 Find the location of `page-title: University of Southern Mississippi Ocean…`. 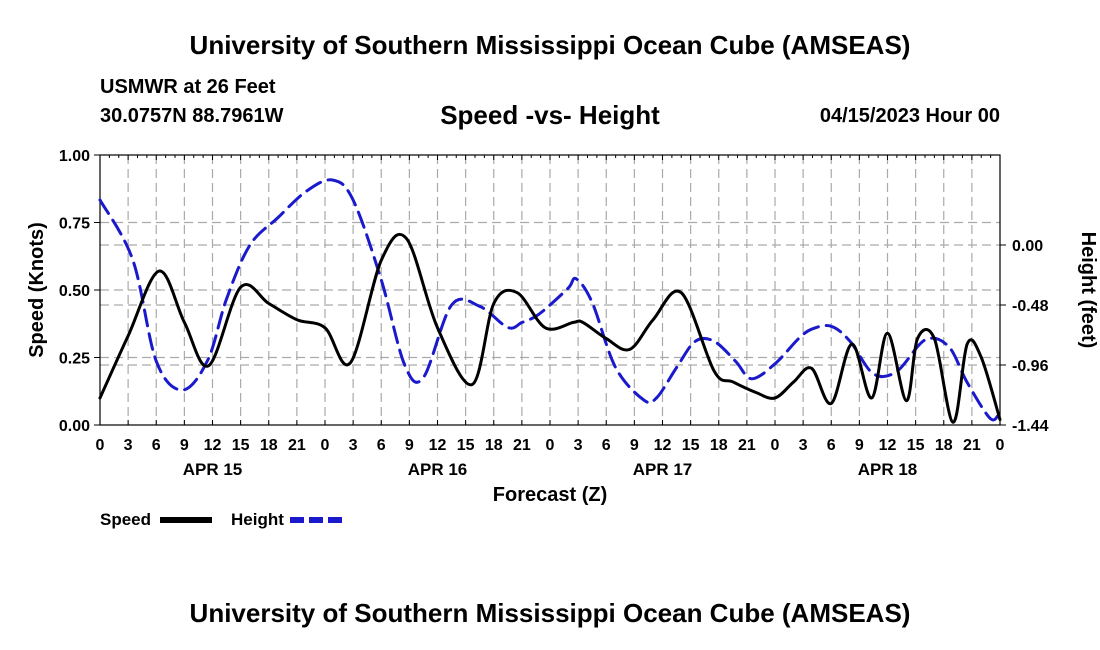

page-title: University of Southern Mississippi Ocean… is located at coordinates (550, 45).